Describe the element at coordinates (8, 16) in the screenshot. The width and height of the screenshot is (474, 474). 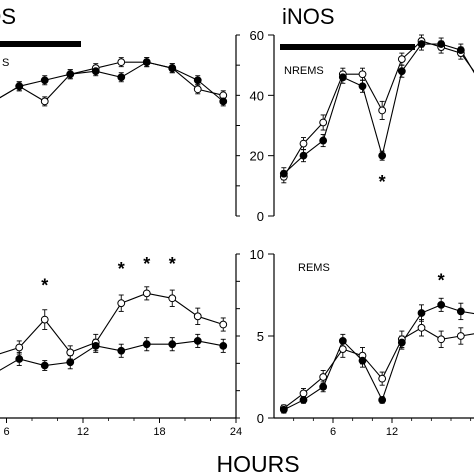
I see `panel-title: OS` at that location.